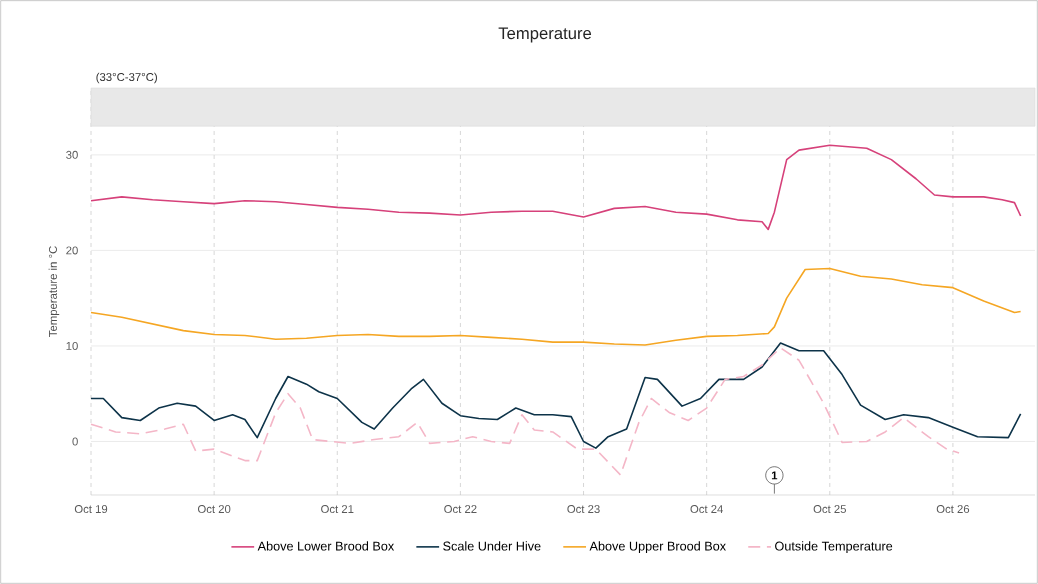 This screenshot has height=584, width=1038. Describe the element at coordinates (460, 509) in the screenshot. I see `x-tick-label: Oct 22` at that location.